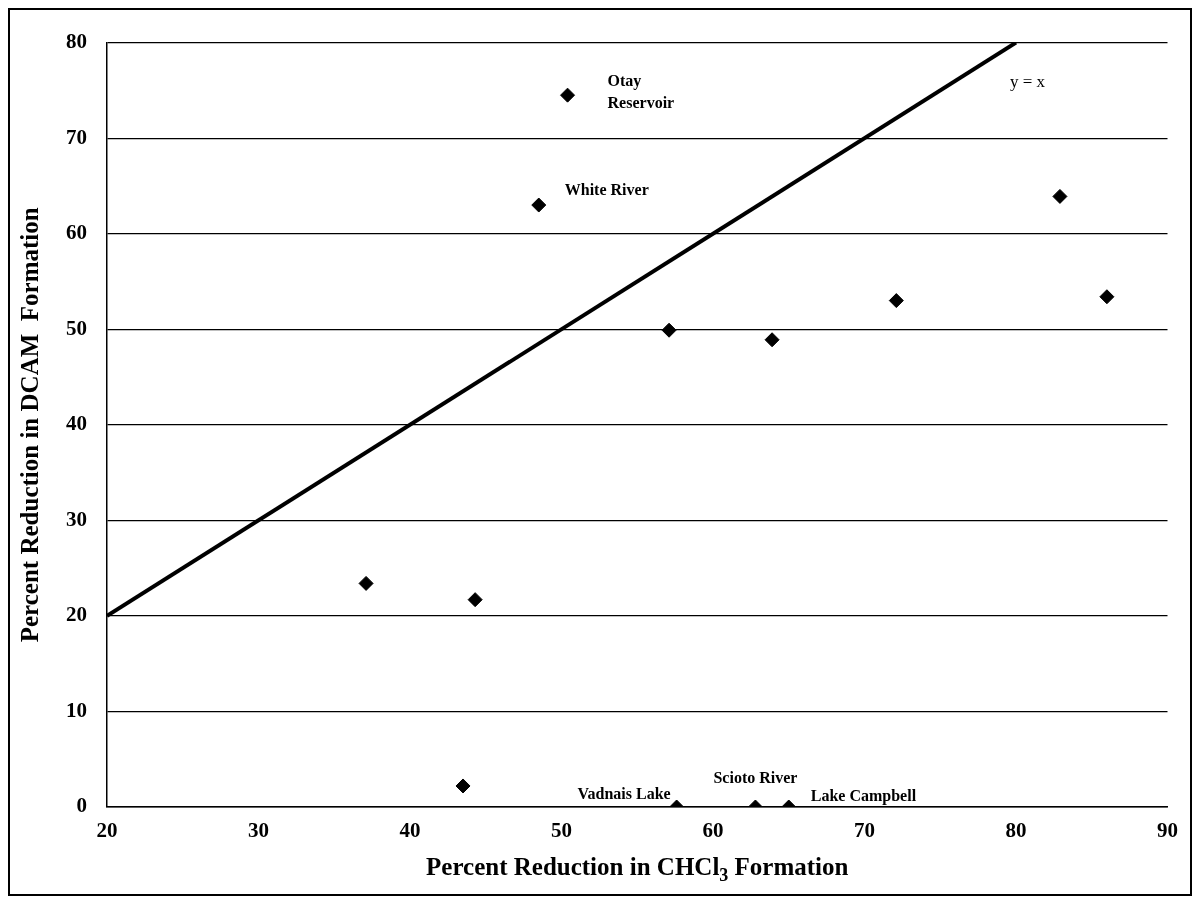 The image size is (1199, 903). I want to click on y-axis-title: Percent Reduction in DCAM Formation, so click(30, 425).